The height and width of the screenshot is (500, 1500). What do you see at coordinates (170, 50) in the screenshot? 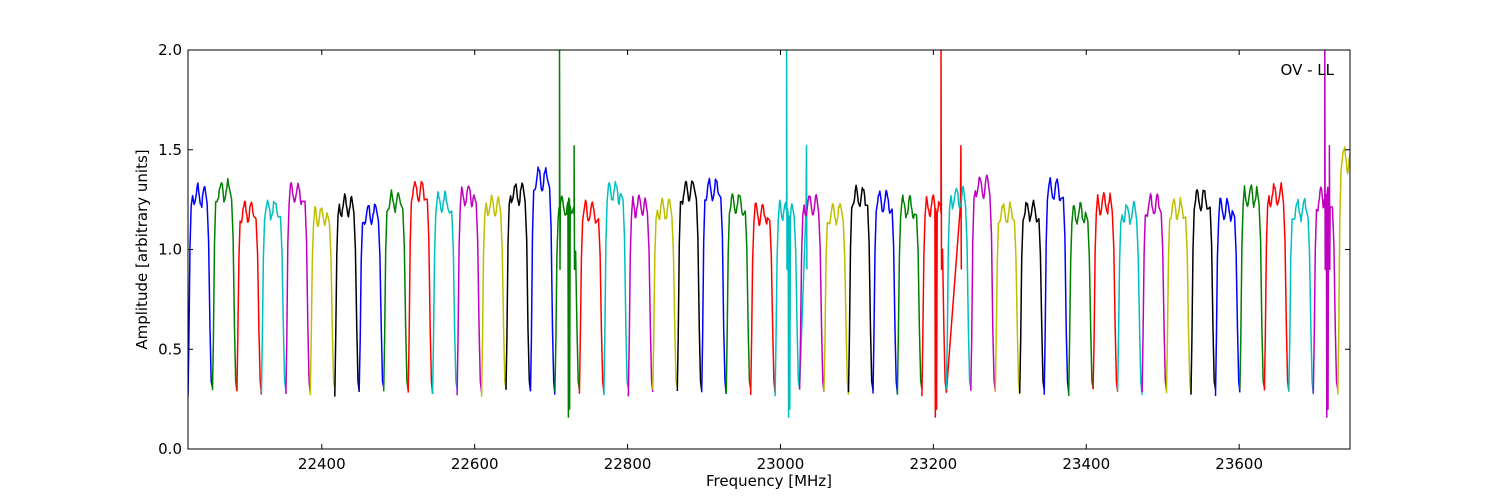
I see `y-tick-label: 2.0` at bounding box center [170, 50].